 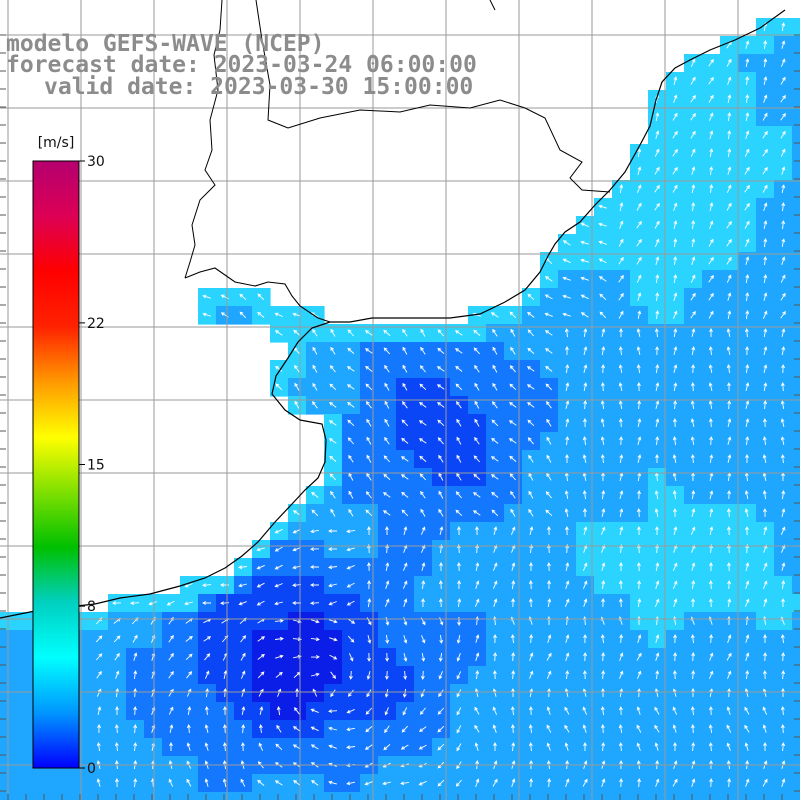 What do you see at coordinates (259, 87) in the screenshot?
I see `title-valid-date: valid date: 2023-03-30 15:00:00` at bounding box center [259, 87].